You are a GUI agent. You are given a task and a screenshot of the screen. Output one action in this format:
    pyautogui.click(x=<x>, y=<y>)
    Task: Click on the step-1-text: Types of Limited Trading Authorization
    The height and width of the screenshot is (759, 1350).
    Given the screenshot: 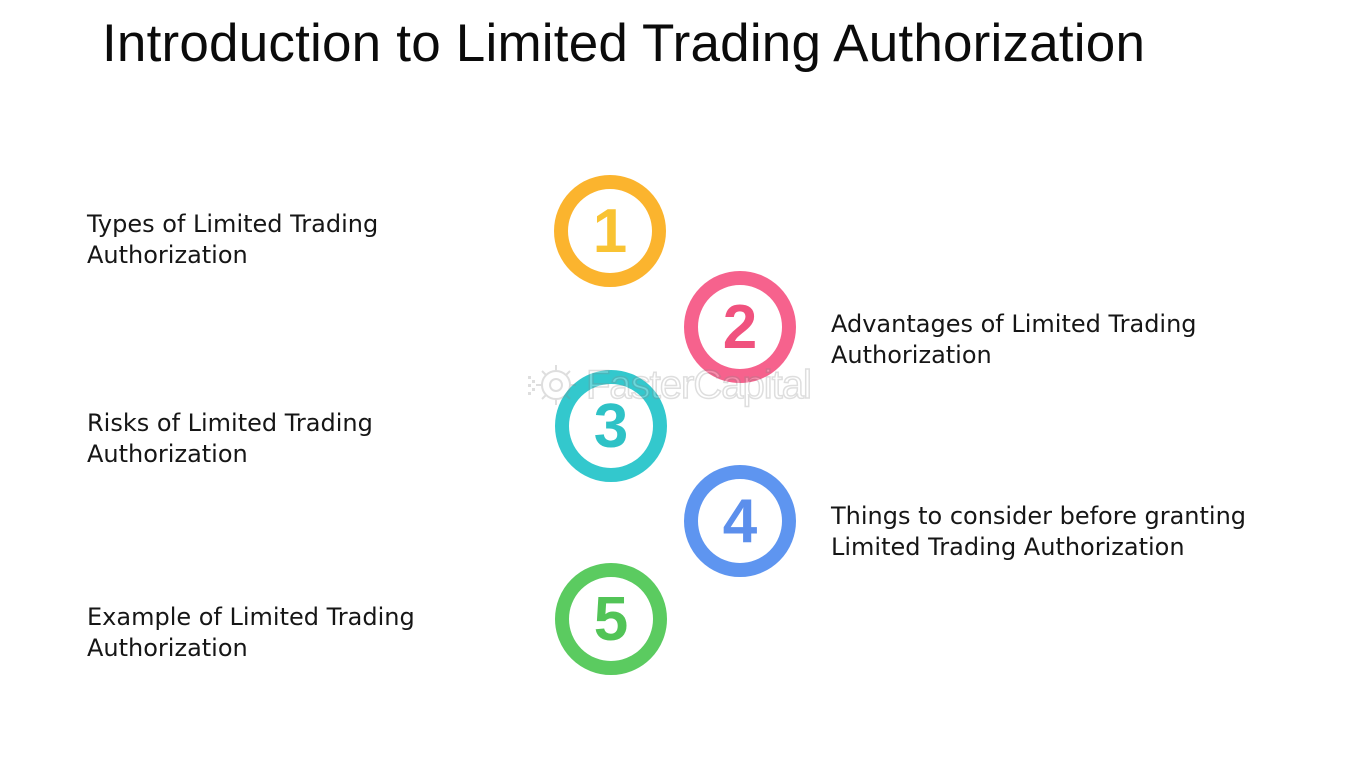 What is the action you would take?
    pyautogui.click(x=233, y=239)
    